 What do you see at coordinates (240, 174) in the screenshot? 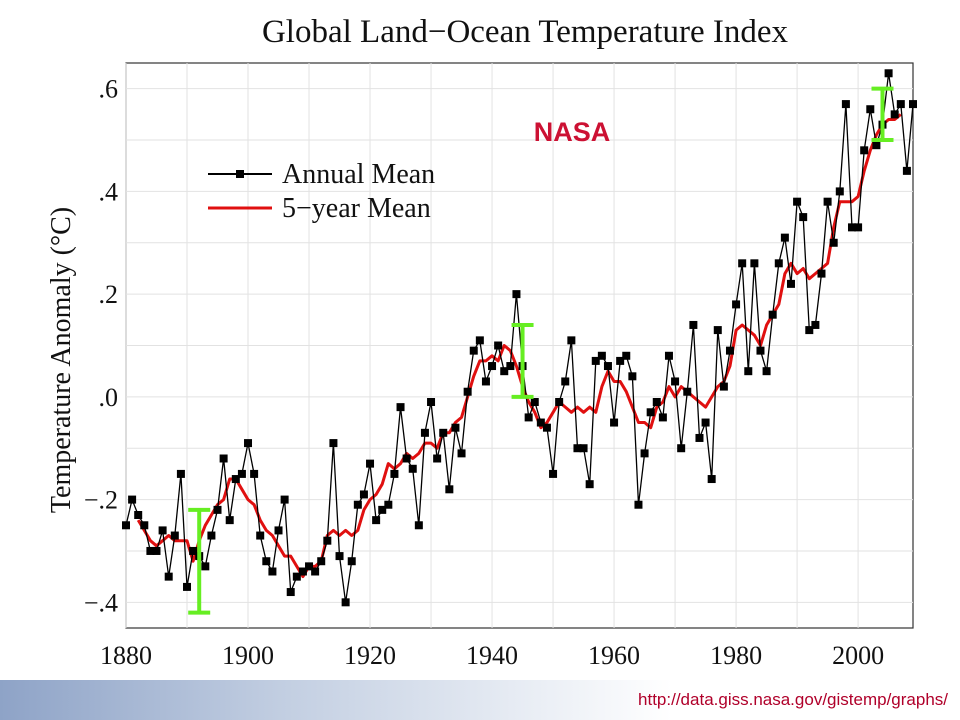
I see `legend-annual-marker` at bounding box center [240, 174].